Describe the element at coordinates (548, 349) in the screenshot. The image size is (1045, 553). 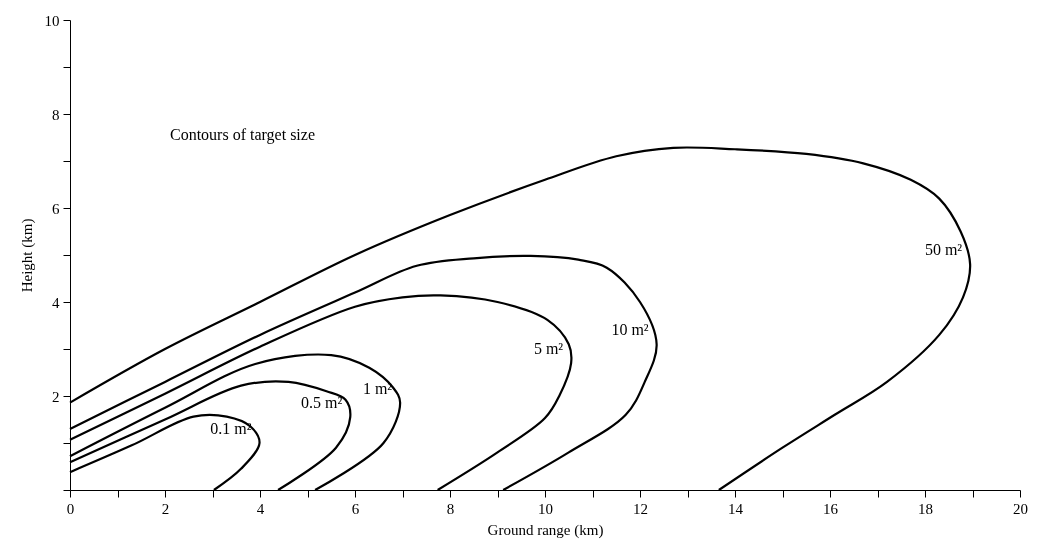
I see `series-label: 5 m²` at that location.